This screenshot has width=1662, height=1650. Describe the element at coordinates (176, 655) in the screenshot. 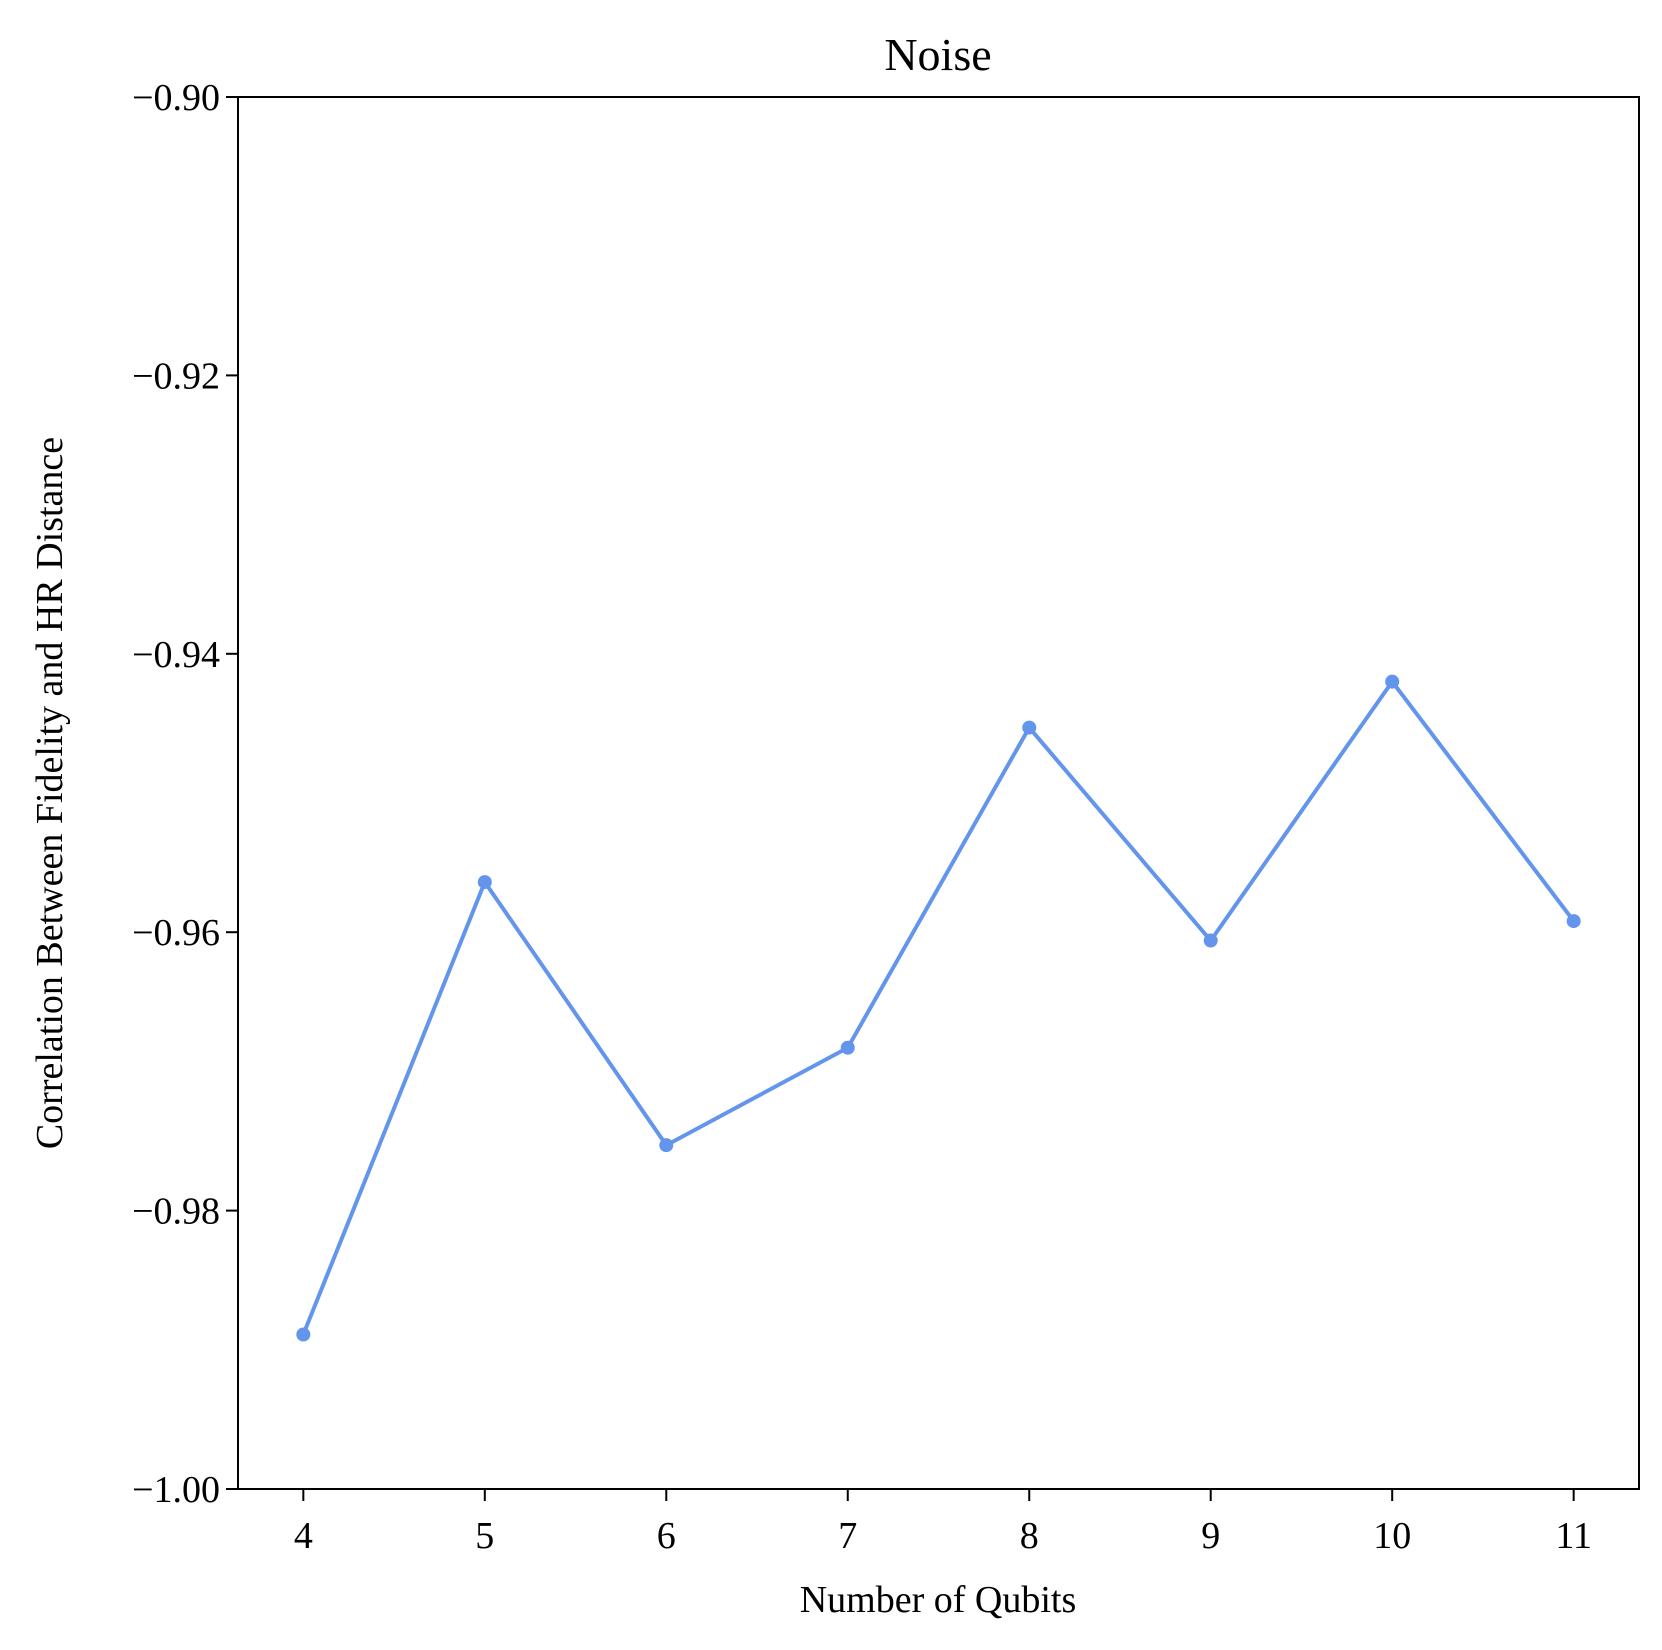

I see `y-tick-label: −0.94` at that location.